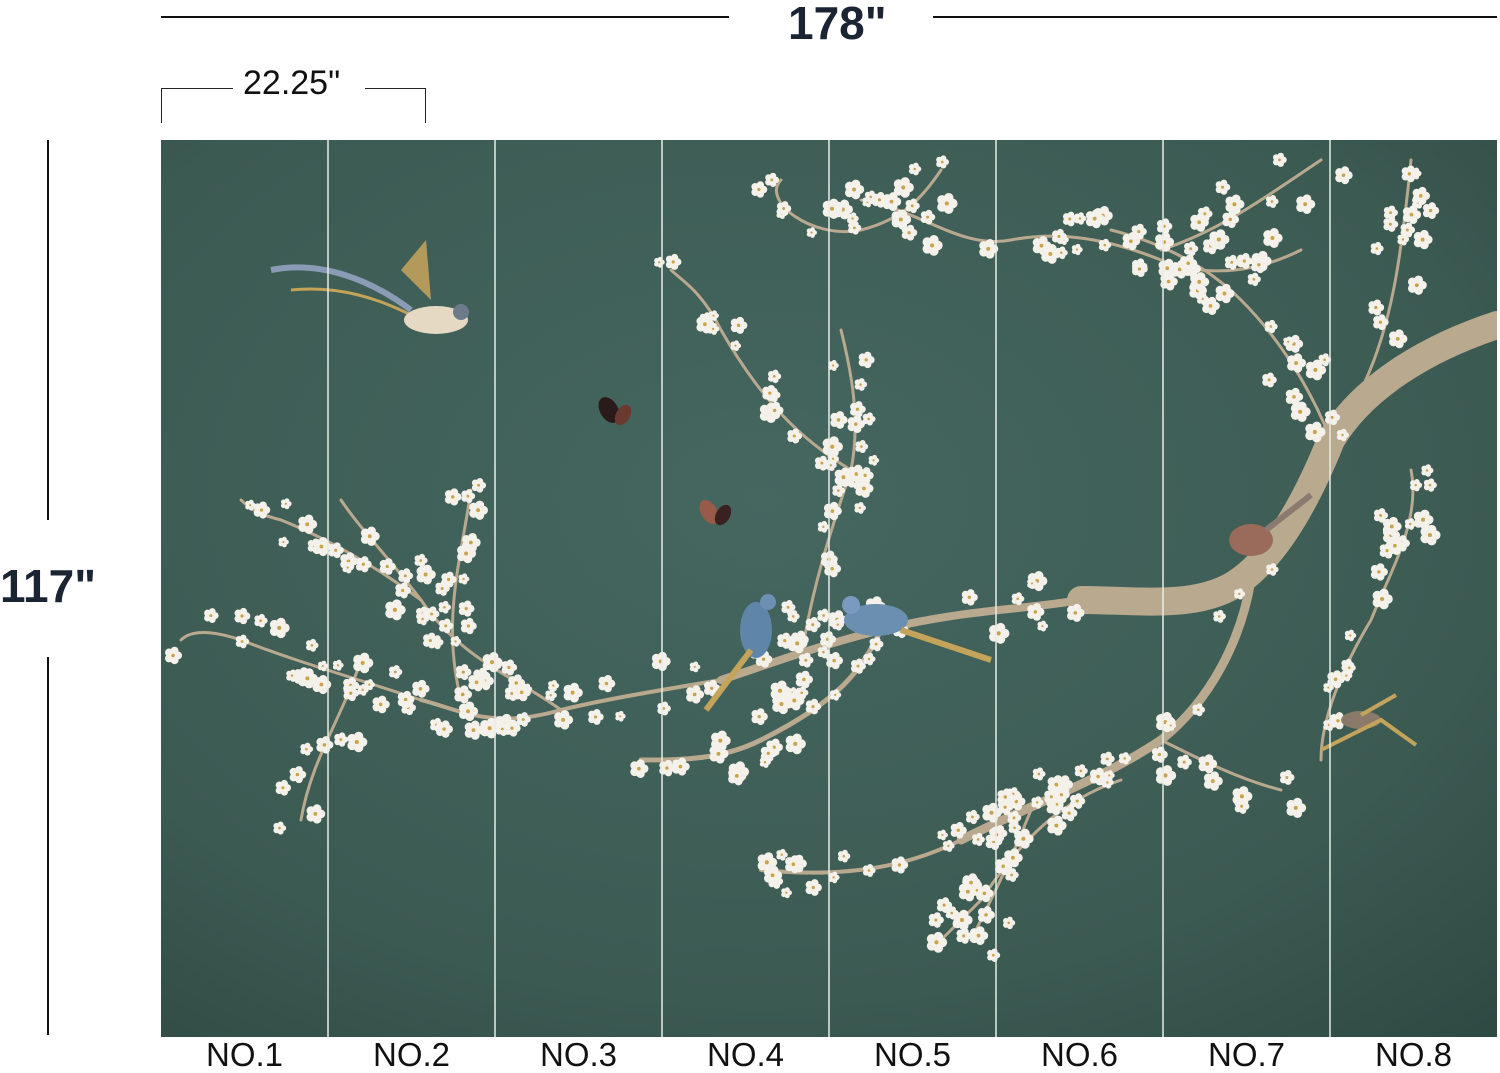 The height and width of the screenshot is (1073, 1500). What do you see at coordinates (425, 105) in the screenshot?
I see `panel-width-tick-right` at bounding box center [425, 105].